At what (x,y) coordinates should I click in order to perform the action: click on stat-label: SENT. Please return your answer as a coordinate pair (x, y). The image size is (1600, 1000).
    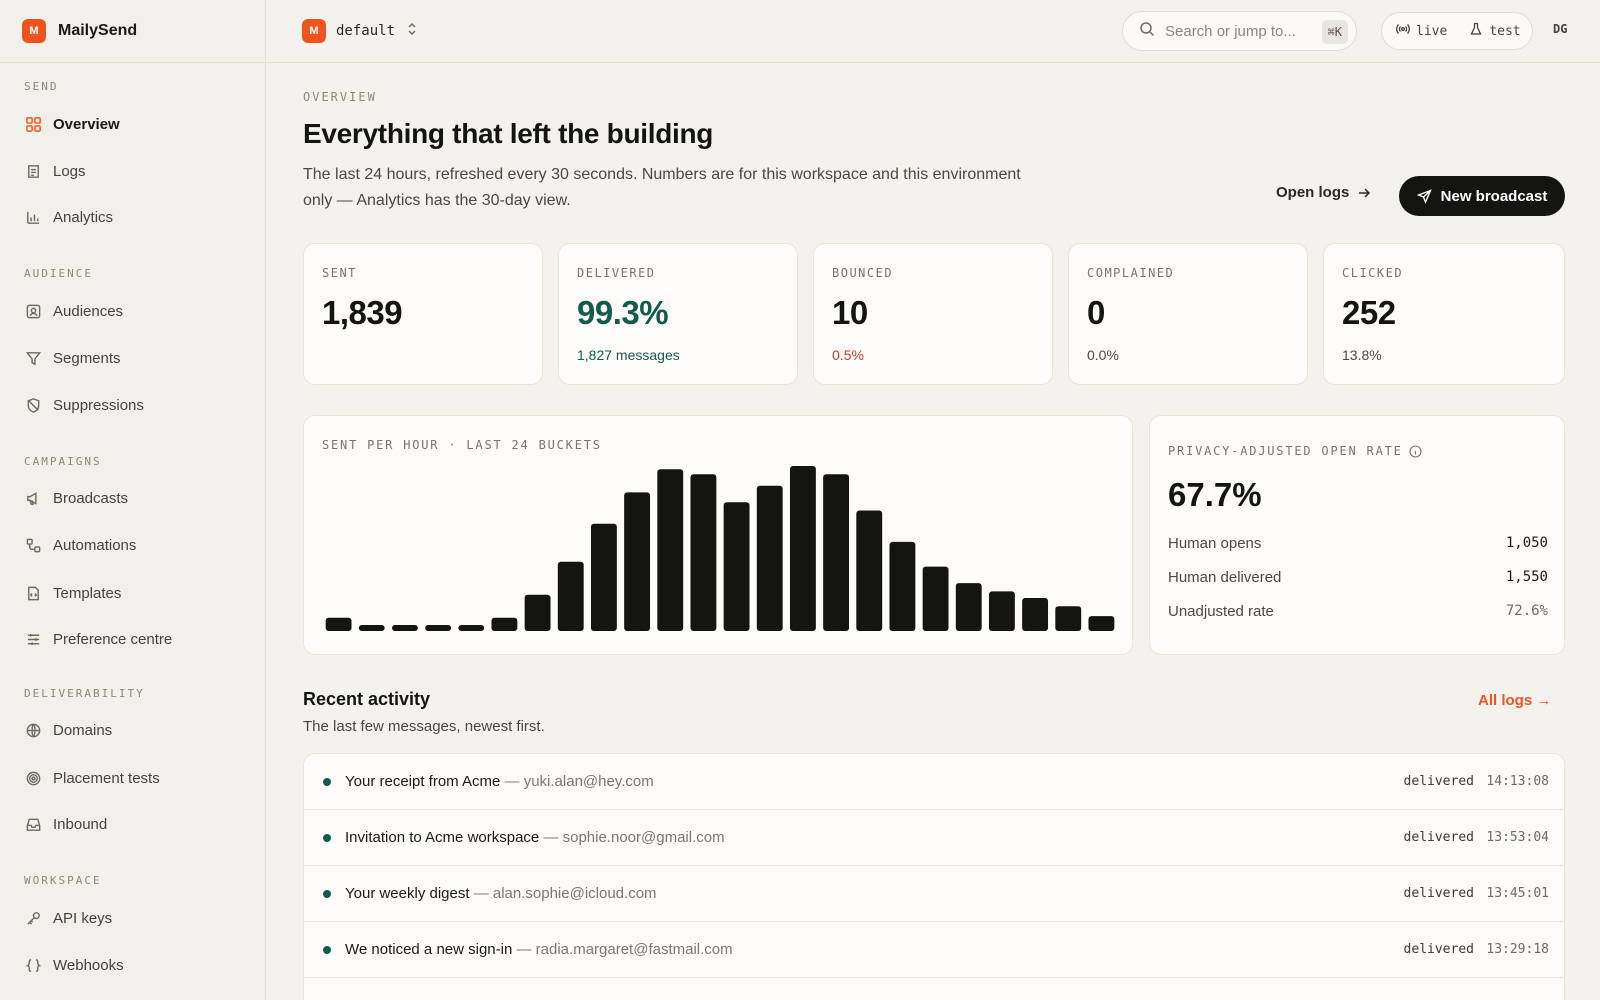
    Looking at the image, I should click on (339, 273).